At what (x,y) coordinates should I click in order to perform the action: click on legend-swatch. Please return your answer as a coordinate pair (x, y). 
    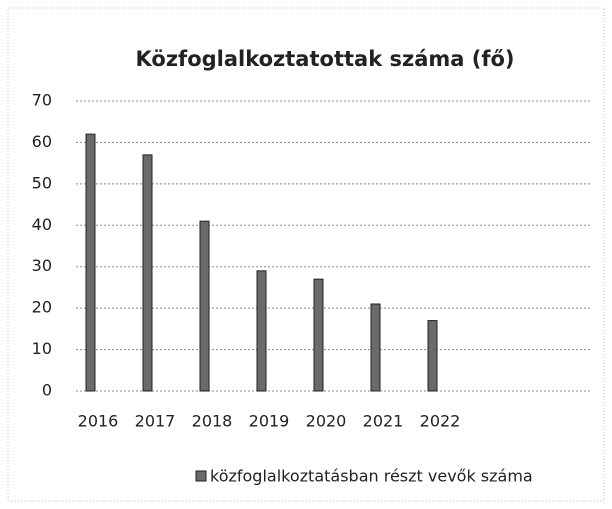
    Looking at the image, I should click on (201, 476).